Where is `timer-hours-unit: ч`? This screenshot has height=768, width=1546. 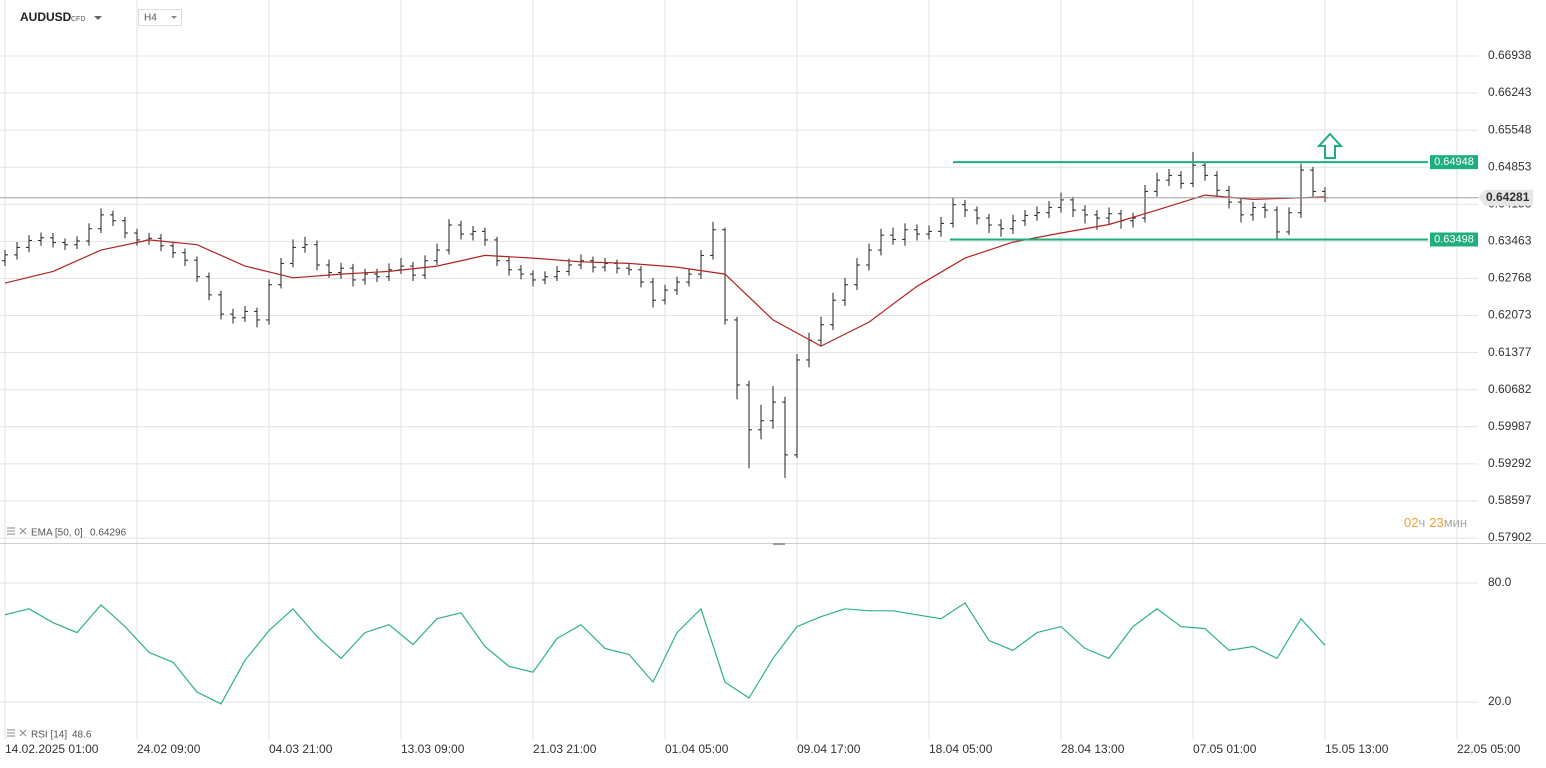 timer-hours-unit: ч is located at coordinates (1421, 522).